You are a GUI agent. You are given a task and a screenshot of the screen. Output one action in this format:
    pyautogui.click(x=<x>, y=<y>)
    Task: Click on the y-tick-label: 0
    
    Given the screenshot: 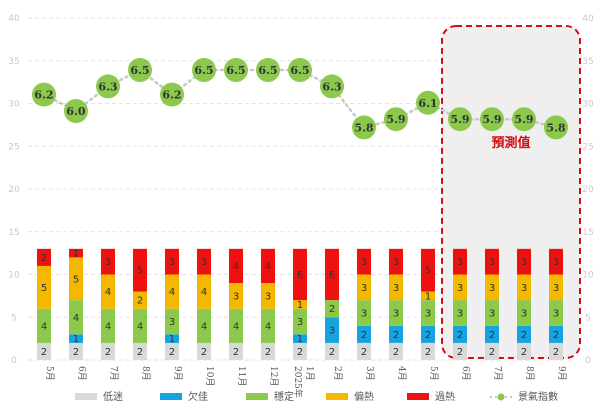 What is the action you would take?
    pyautogui.click(x=14, y=361)
    